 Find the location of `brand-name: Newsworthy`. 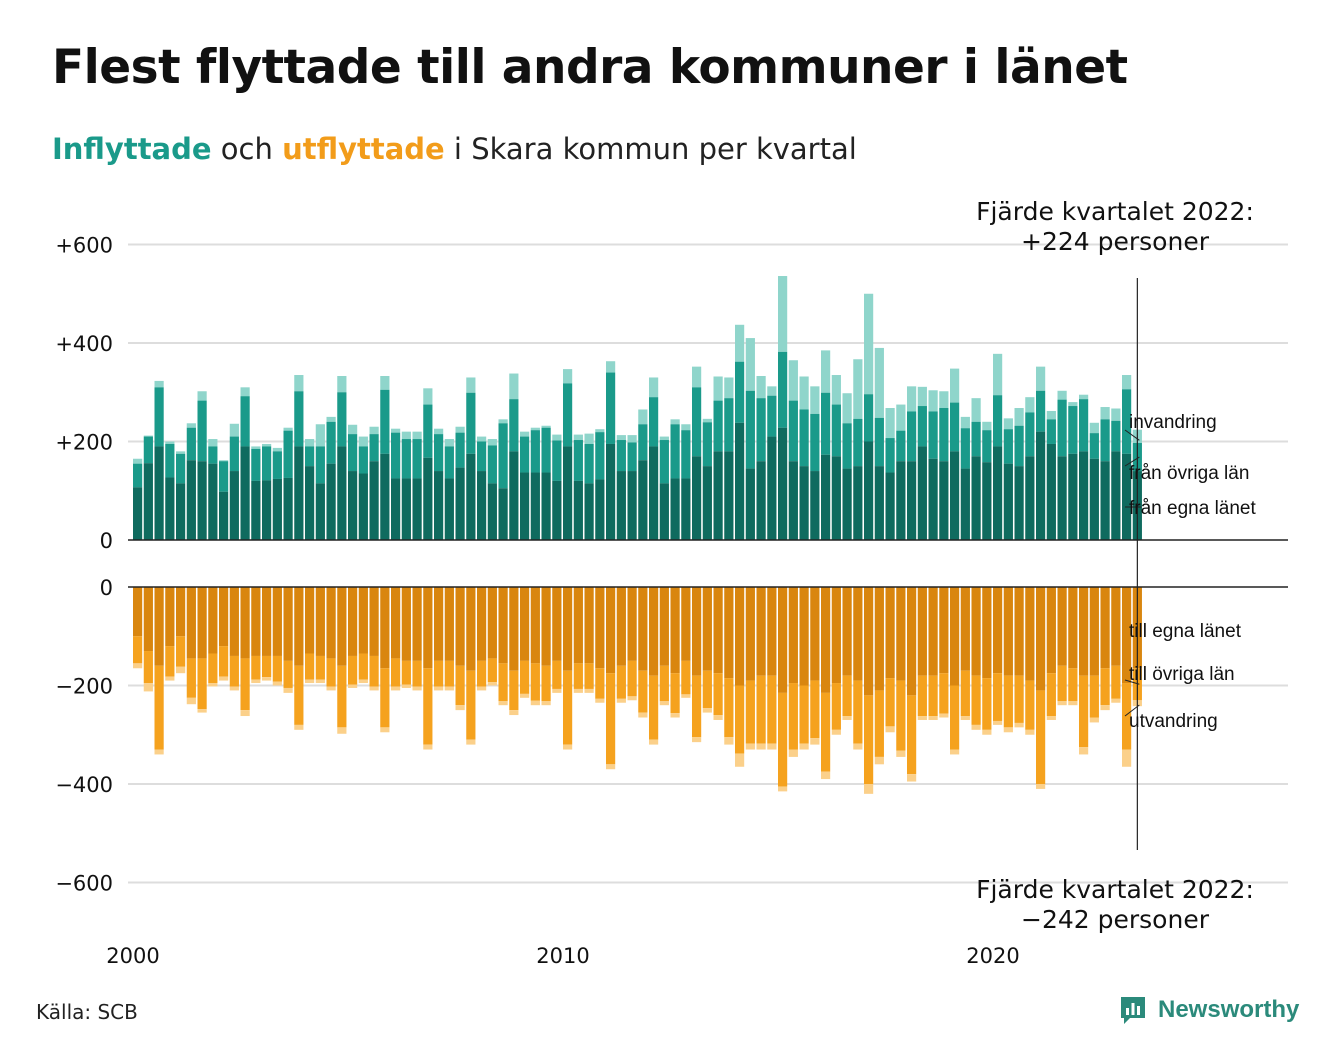

brand-name: Newsworthy is located at coordinates (1229, 1009).